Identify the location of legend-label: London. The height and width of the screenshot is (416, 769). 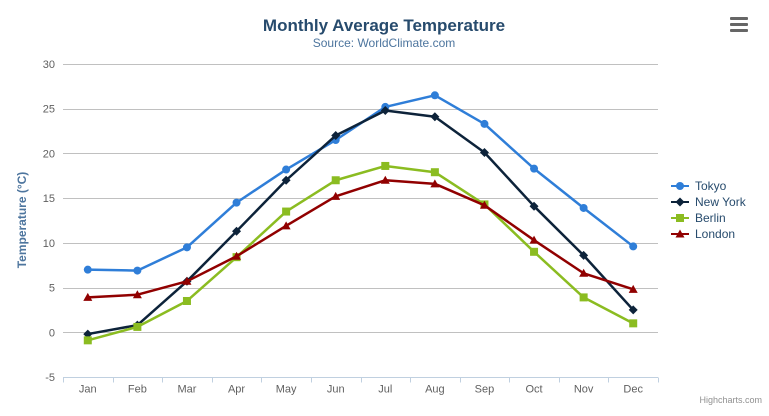
(715, 234).